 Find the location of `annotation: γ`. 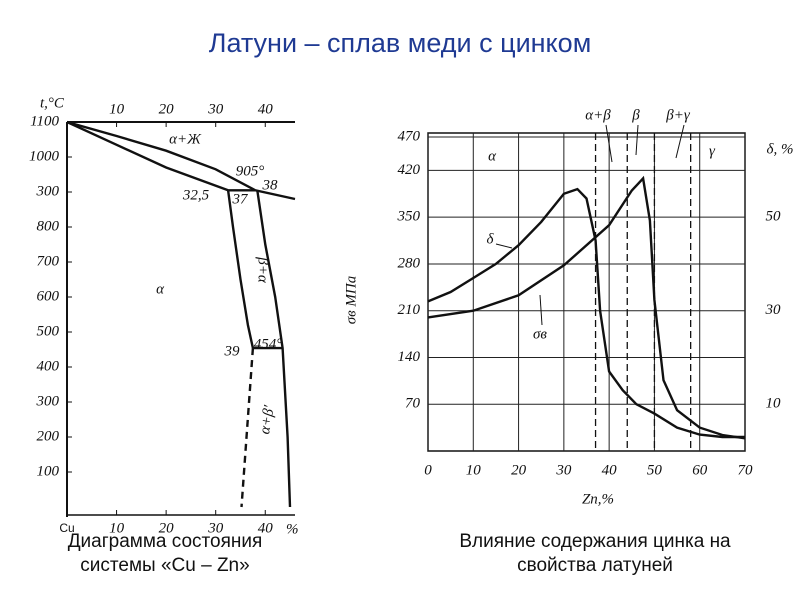

annotation: γ is located at coordinates (712, 151).